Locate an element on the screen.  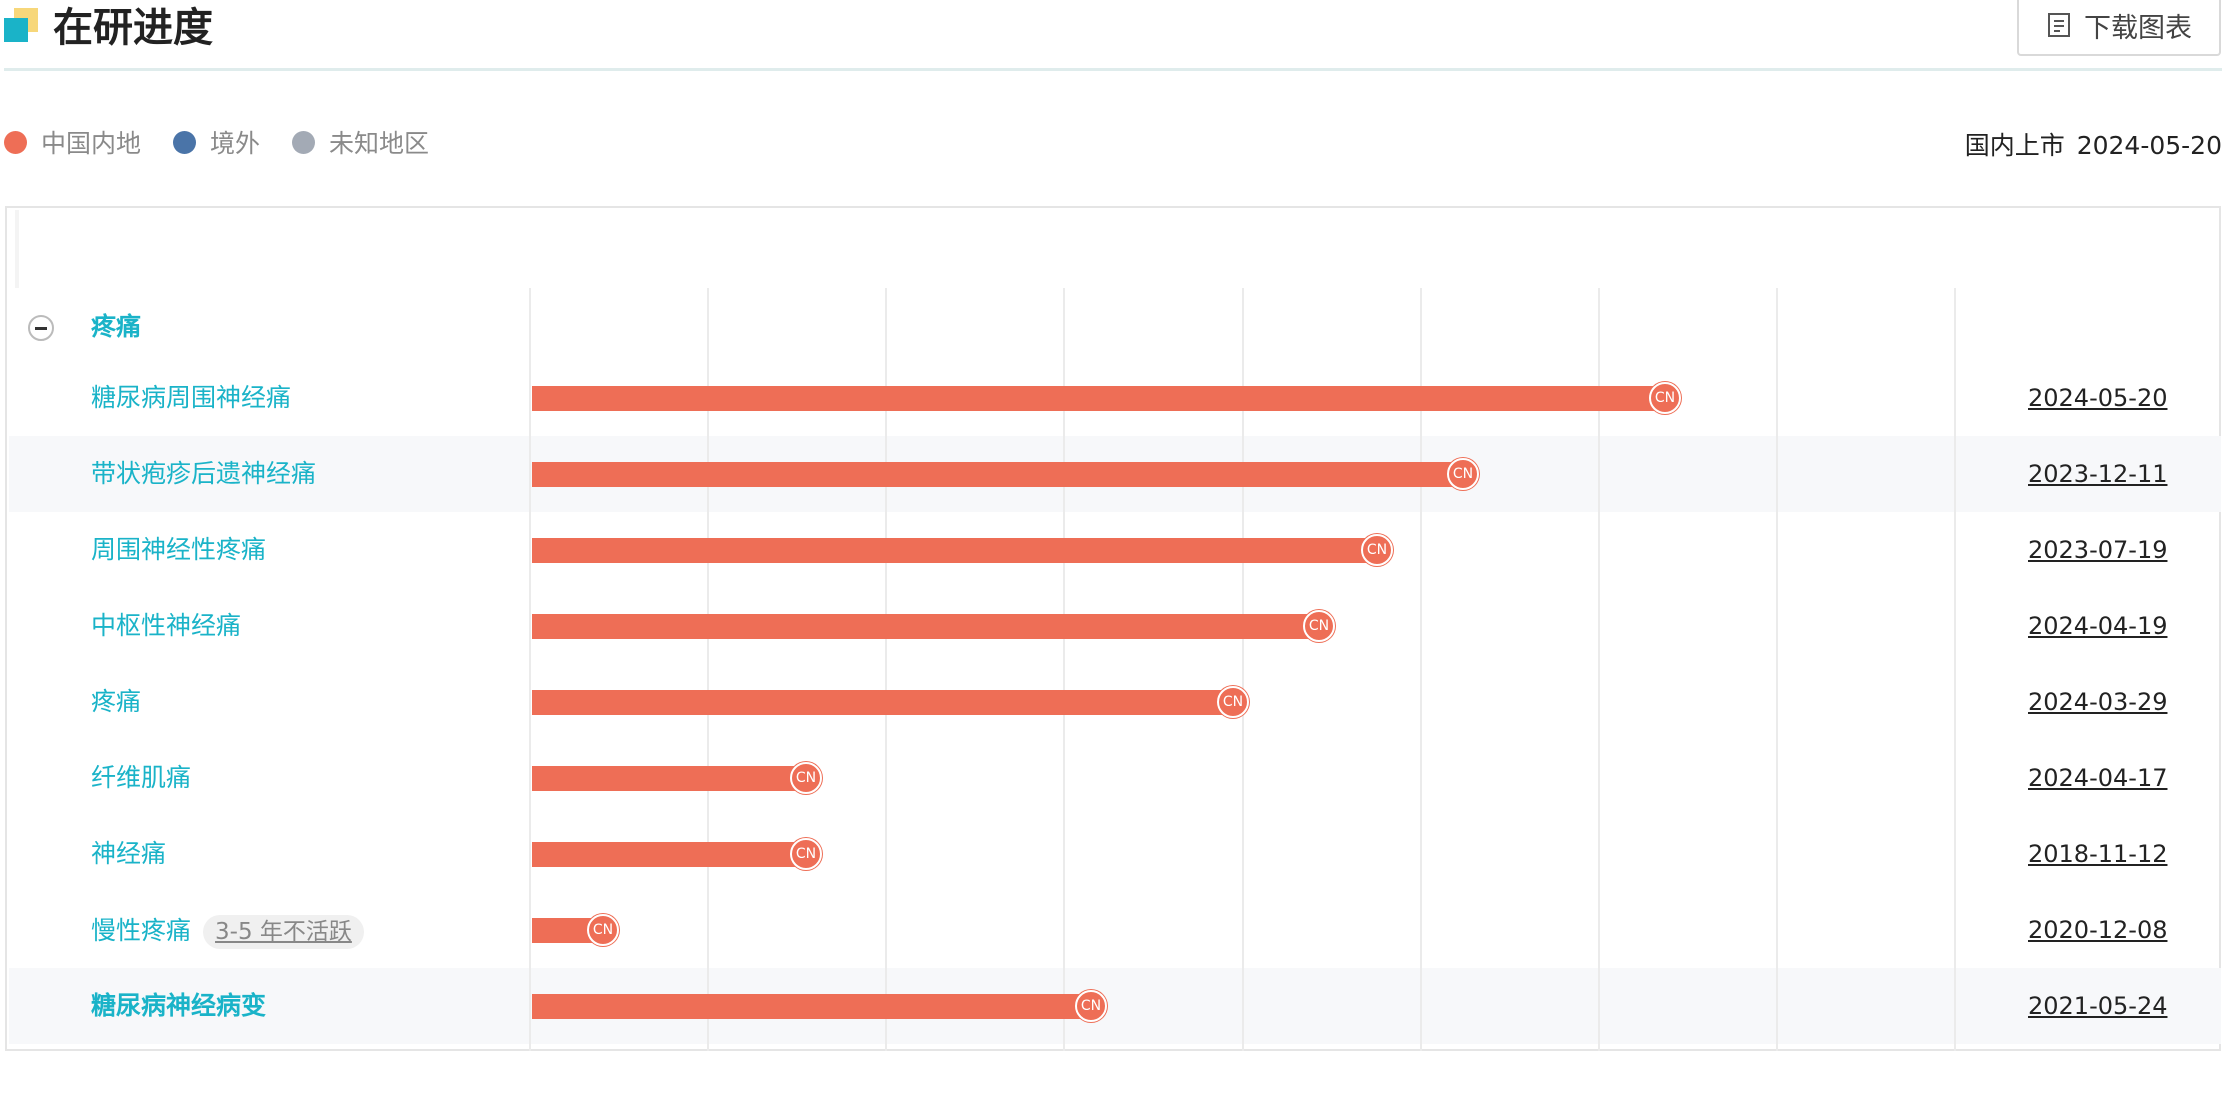
indication-text: 纤维肌痛 is located at coordinates (141, 777).